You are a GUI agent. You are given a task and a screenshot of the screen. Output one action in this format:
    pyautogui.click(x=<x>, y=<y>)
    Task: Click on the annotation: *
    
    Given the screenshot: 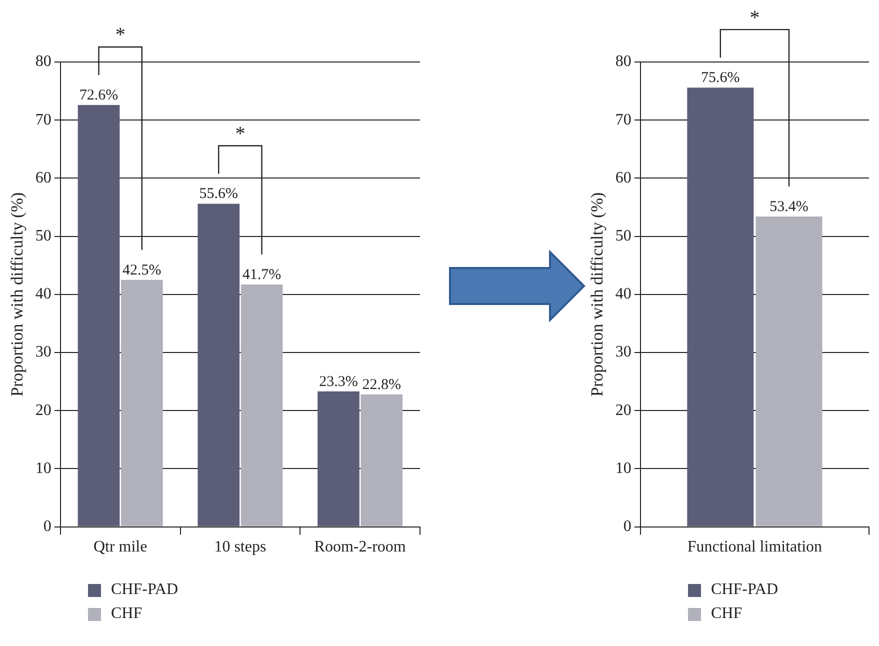 What is the action you would take?
    pyautogui.click(x=240, y=134)
    